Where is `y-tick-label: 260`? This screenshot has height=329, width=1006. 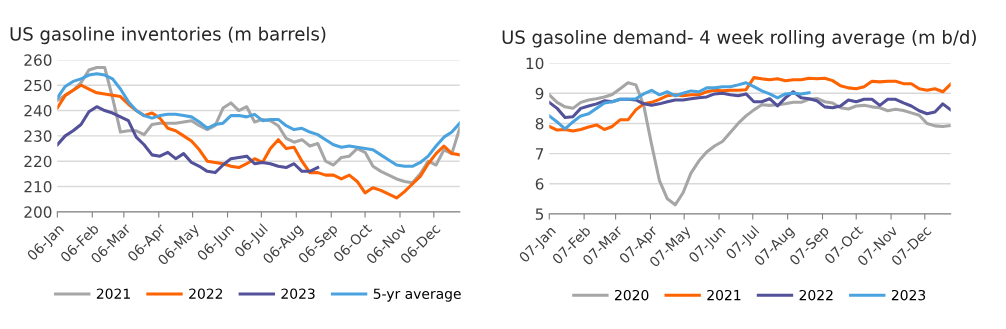
y-tick-label: 260 is located at coordinates (38, 60).